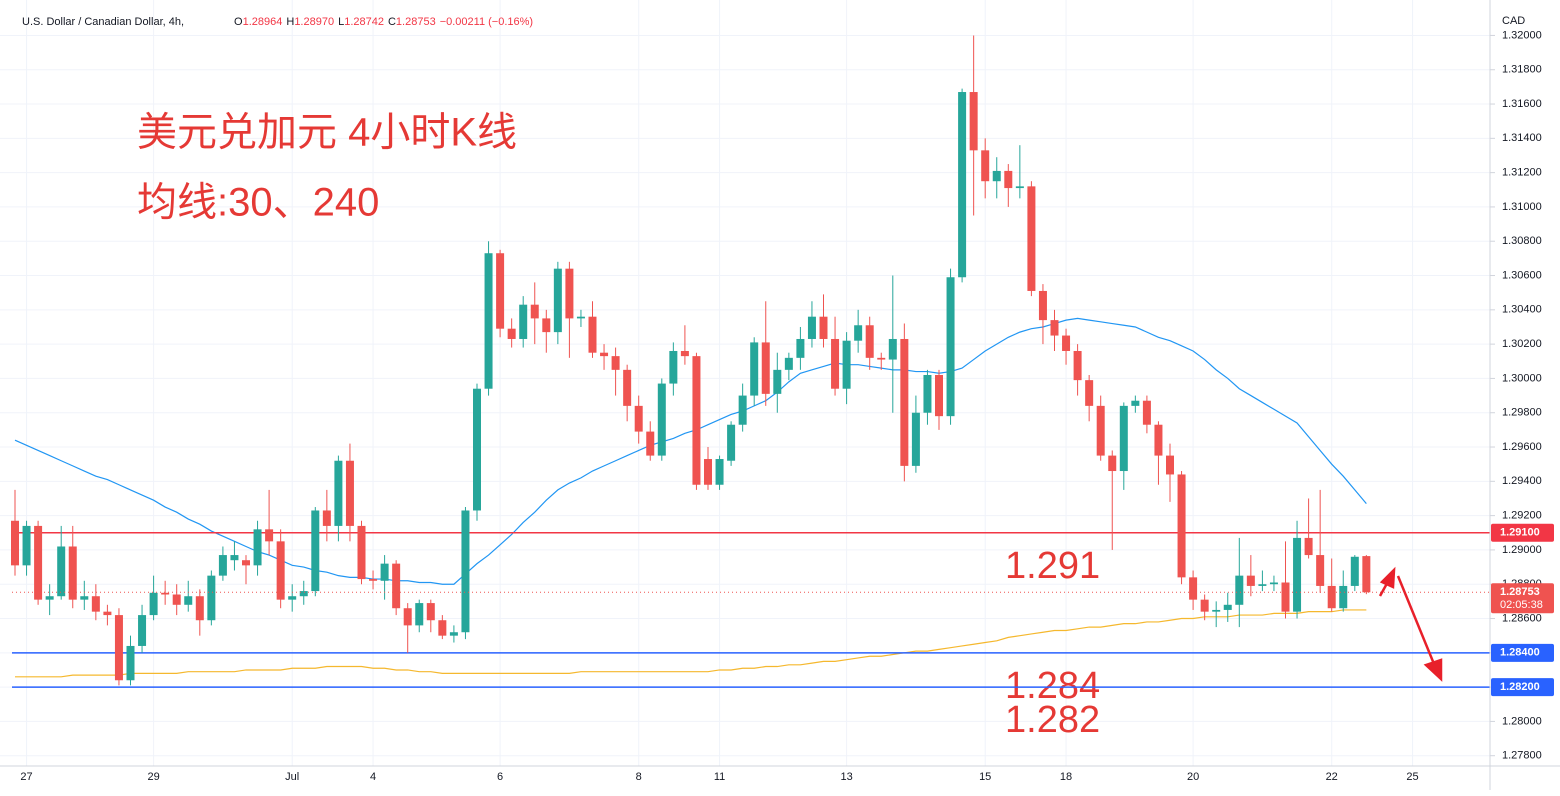 The image size is (1560, 796). I want to click on ohlc-label: H, so click(290, 22).